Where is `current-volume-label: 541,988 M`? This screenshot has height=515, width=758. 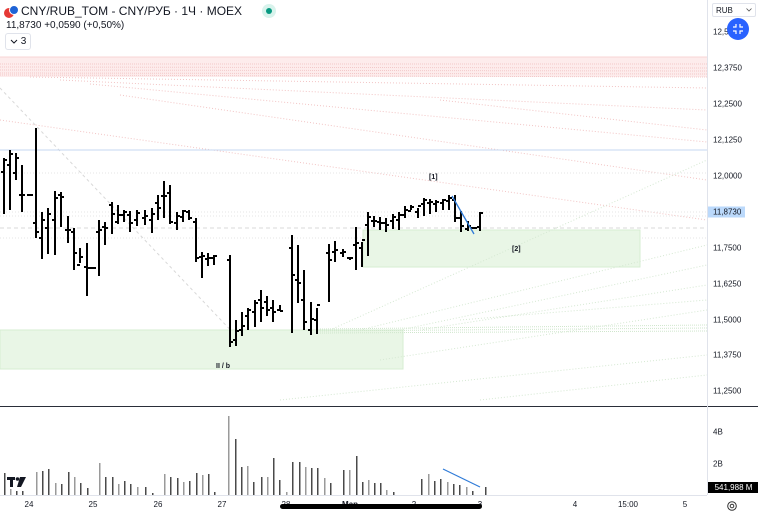 current-volume-label: 541,988 M is located at coordinates (733, 487).